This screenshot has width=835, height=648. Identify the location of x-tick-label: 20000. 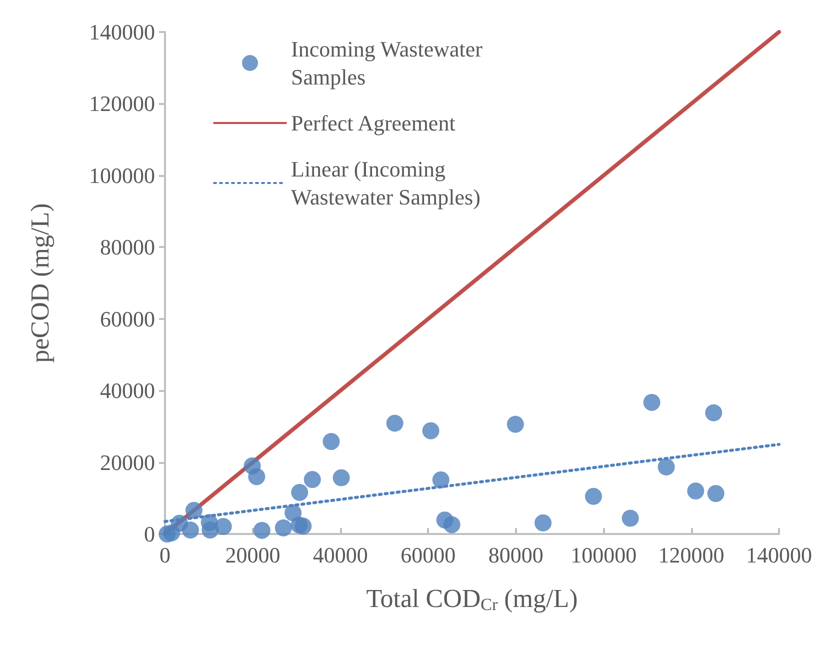
(252, 555).